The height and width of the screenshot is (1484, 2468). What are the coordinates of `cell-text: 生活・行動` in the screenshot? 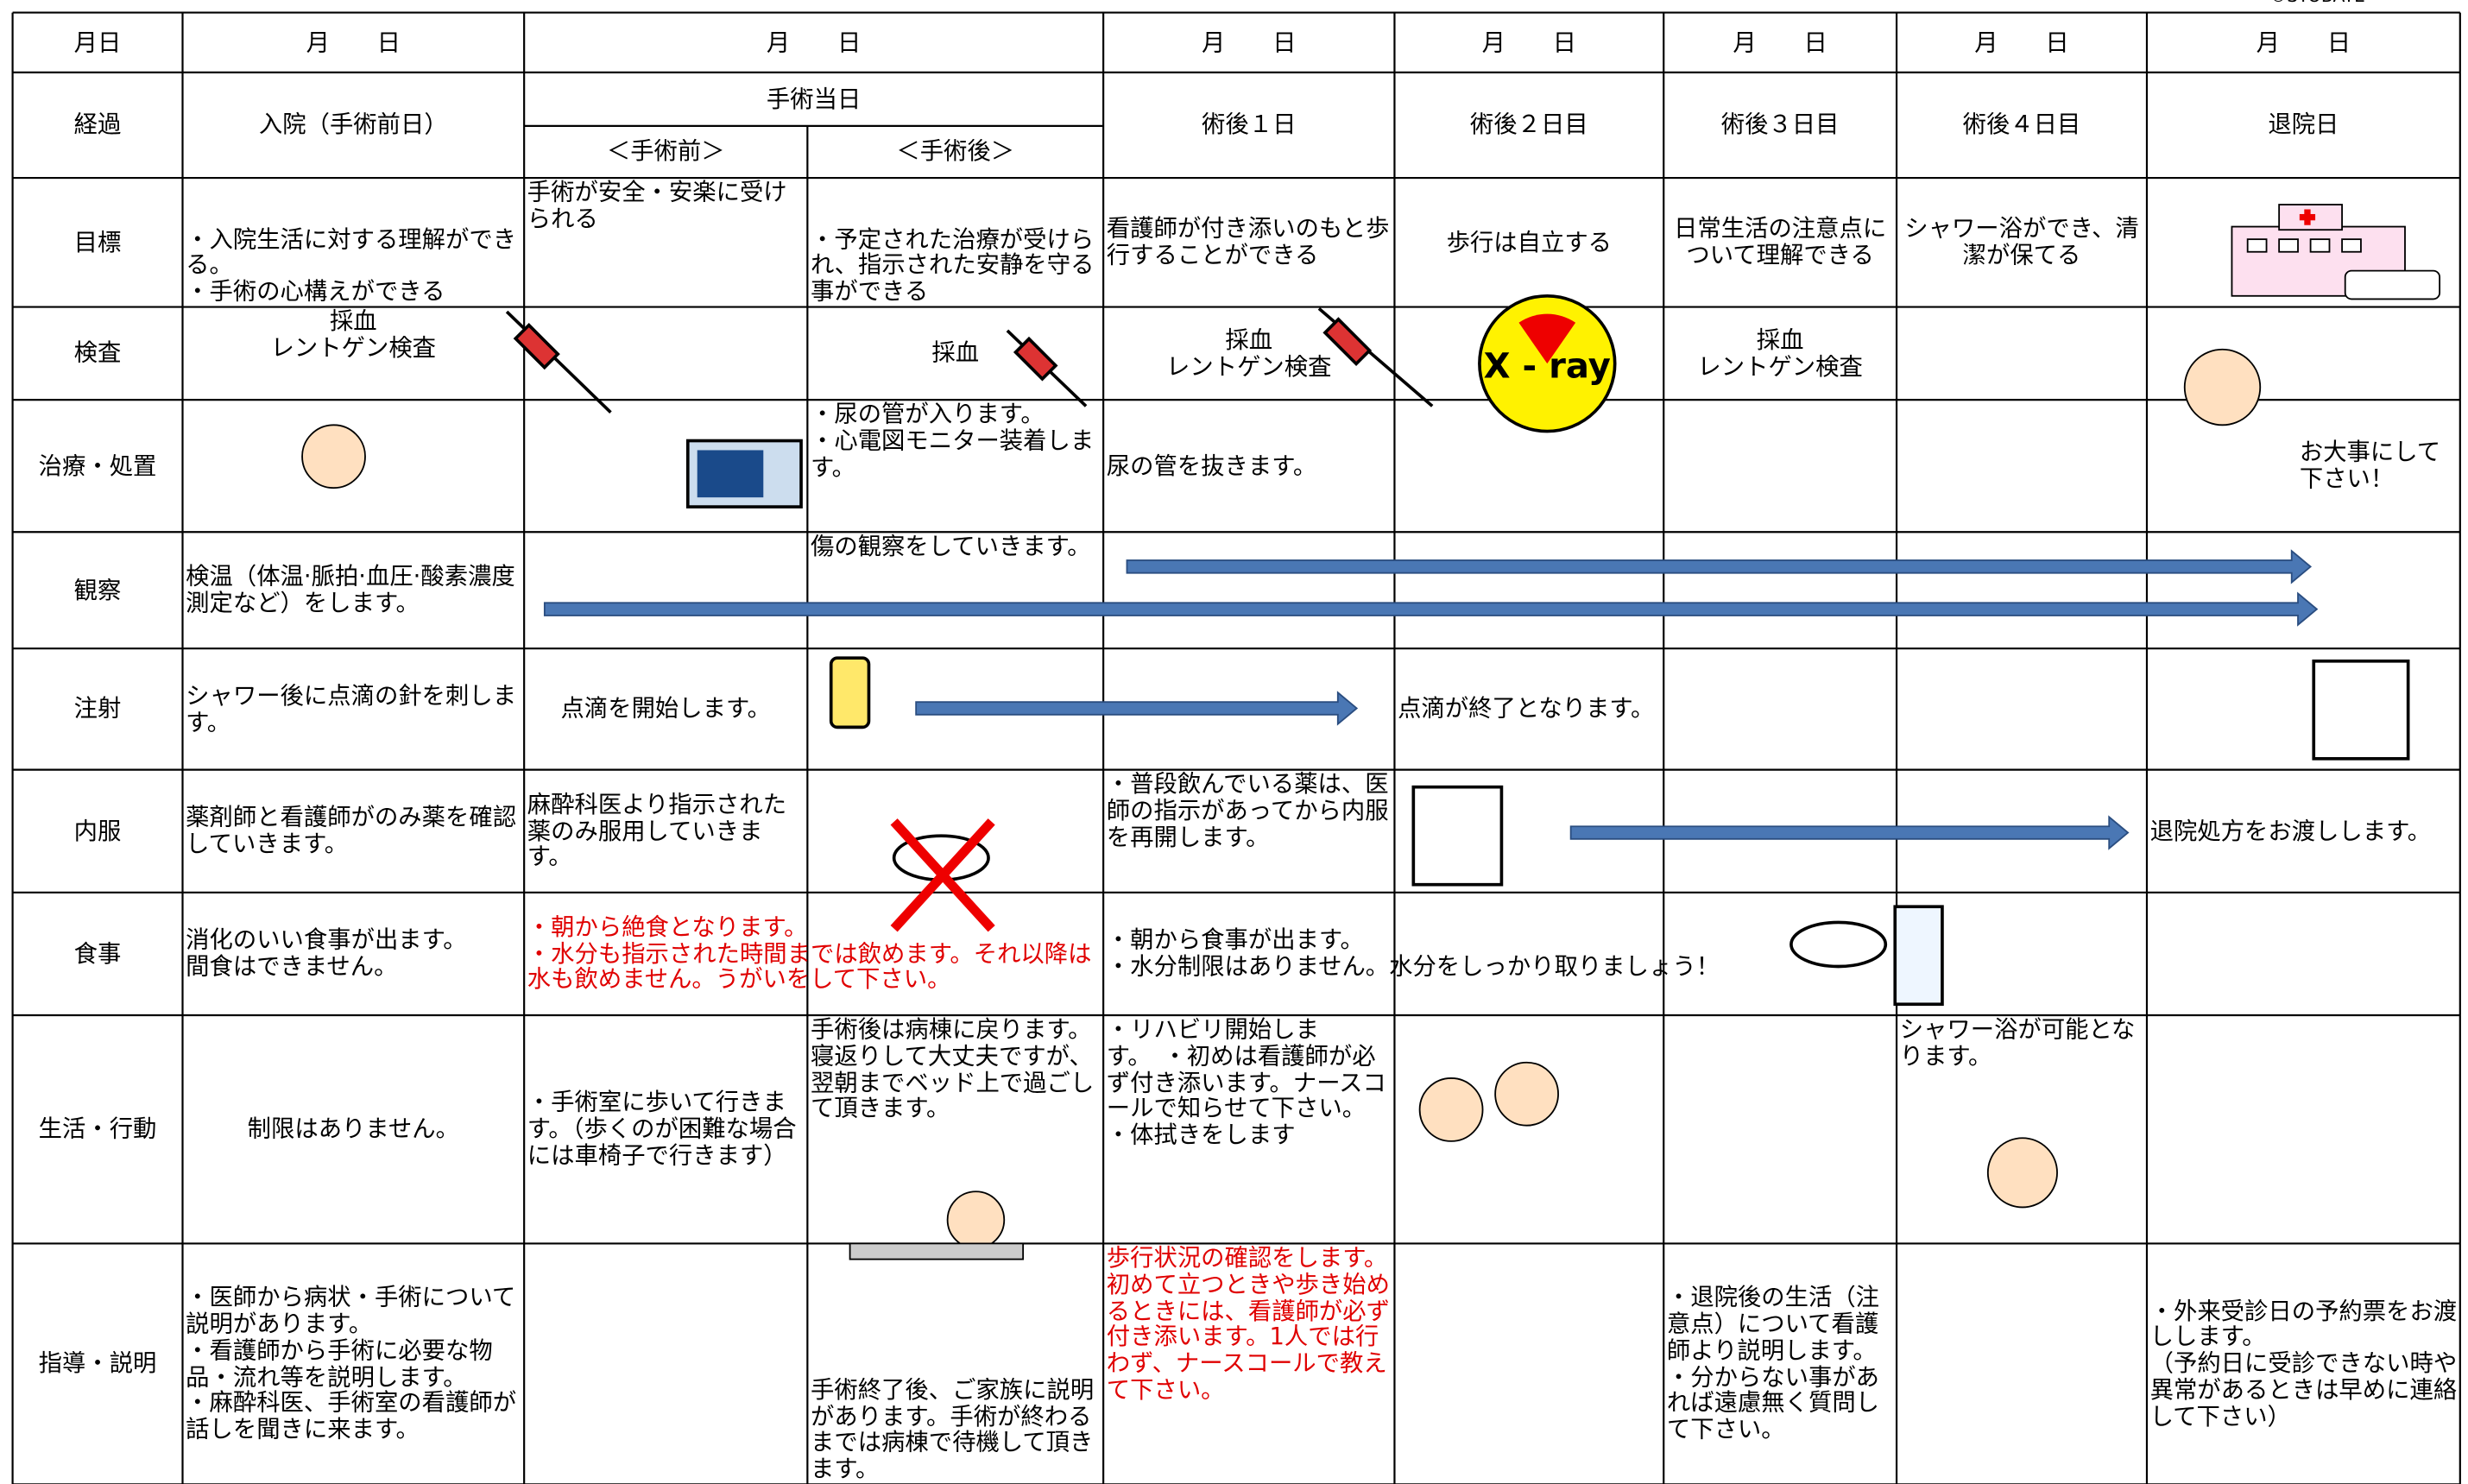 It's located at (97, 1129).